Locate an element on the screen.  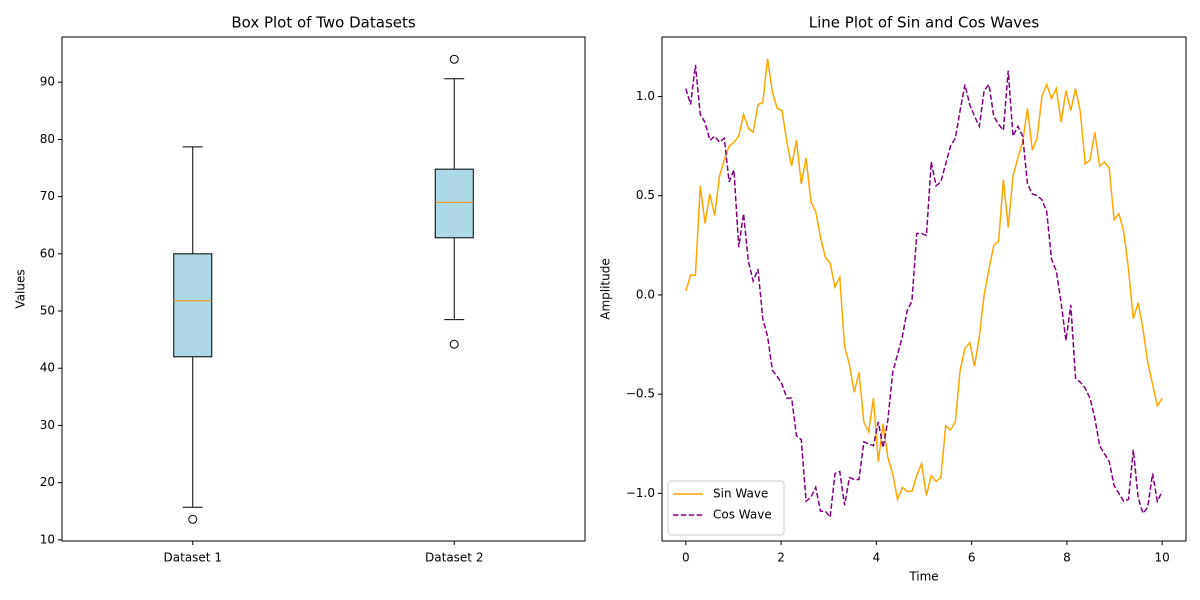
y-tick-label: 1.0 is located at coordinates (645, 96).